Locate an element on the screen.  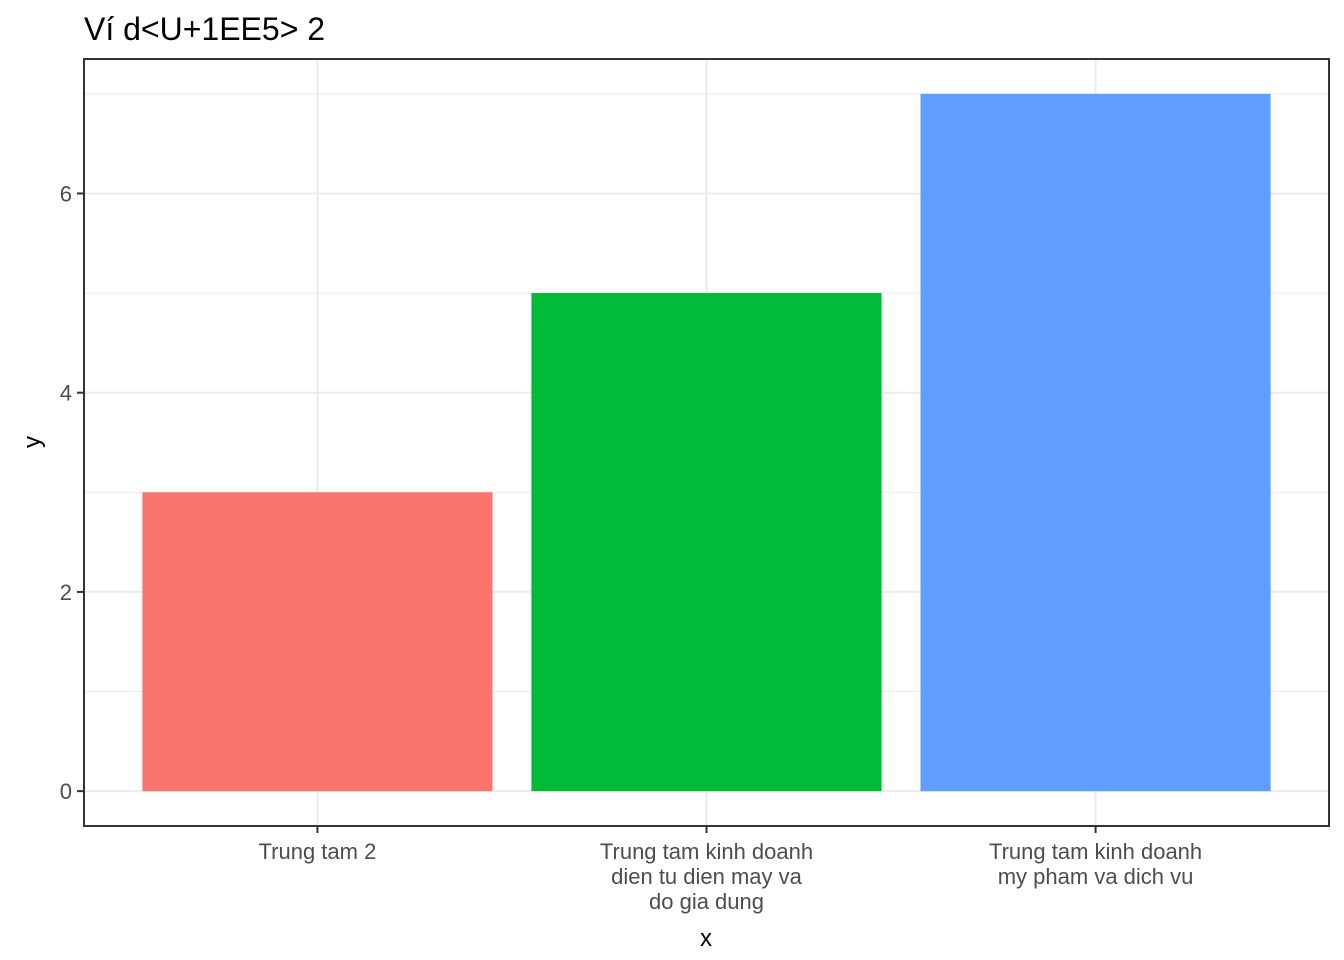
y-tick-label: 6 is located at coordinates (66, 193).